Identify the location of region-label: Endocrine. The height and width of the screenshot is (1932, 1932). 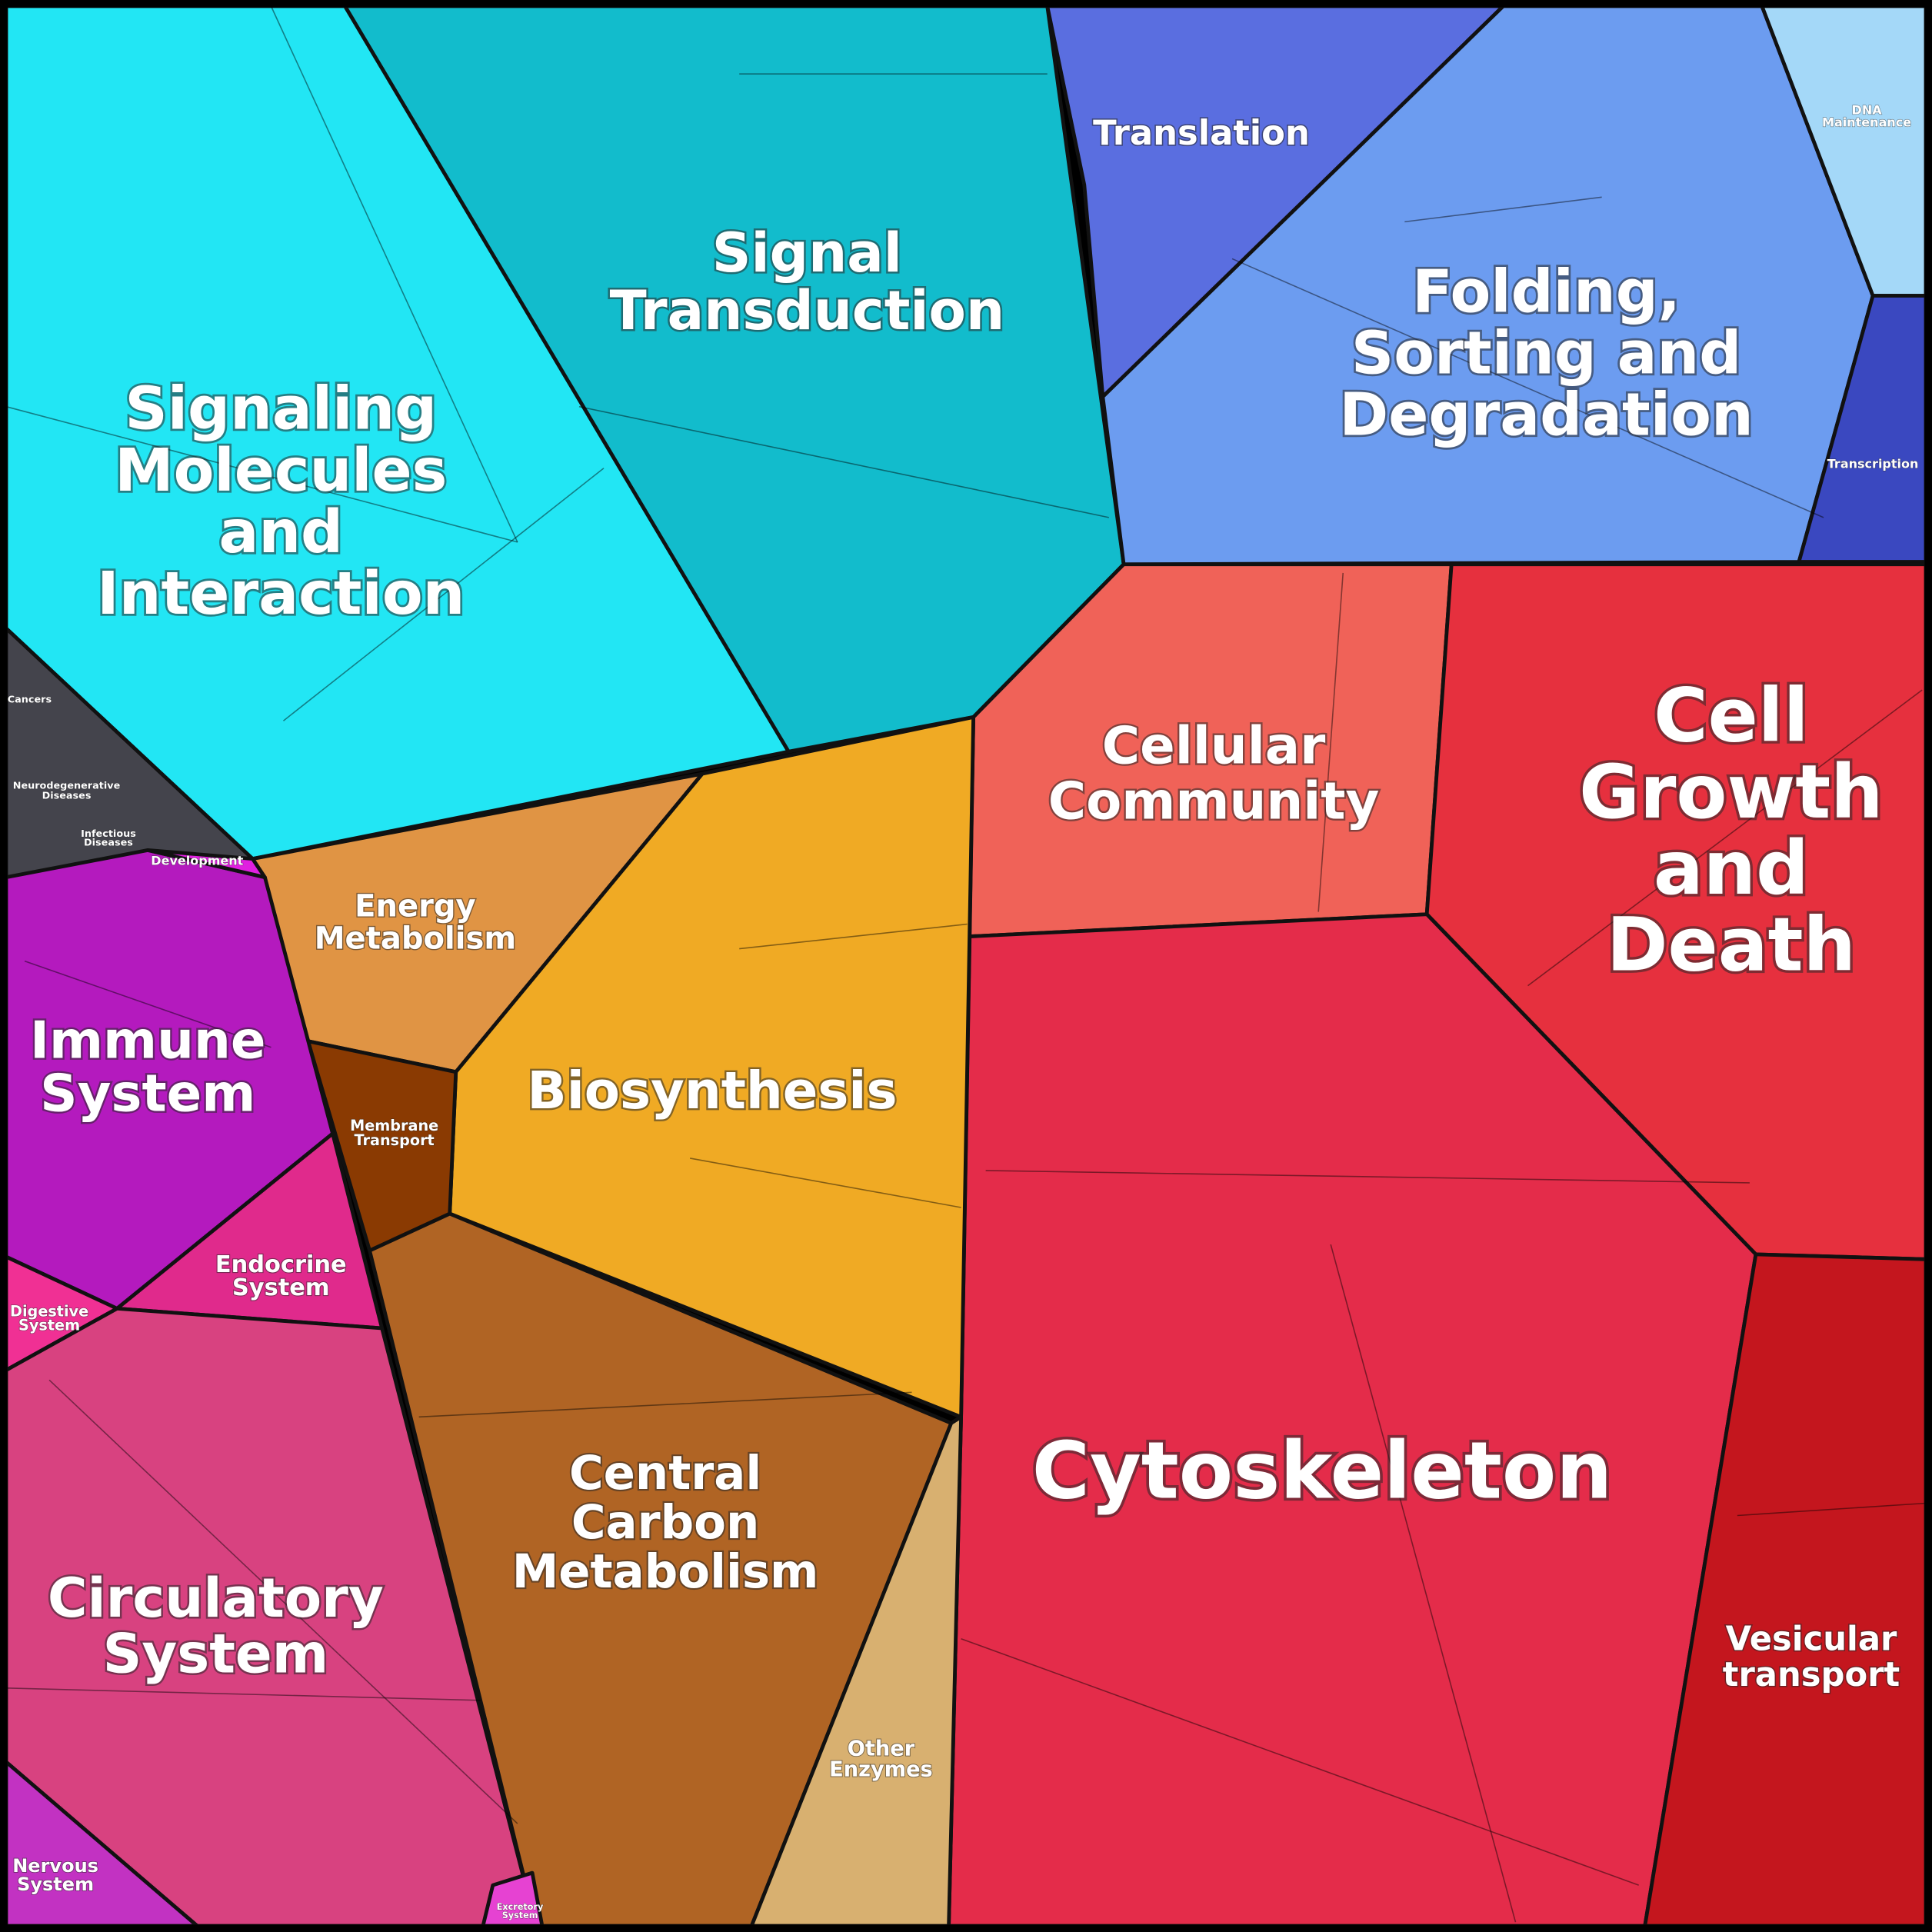
(281, 1264).